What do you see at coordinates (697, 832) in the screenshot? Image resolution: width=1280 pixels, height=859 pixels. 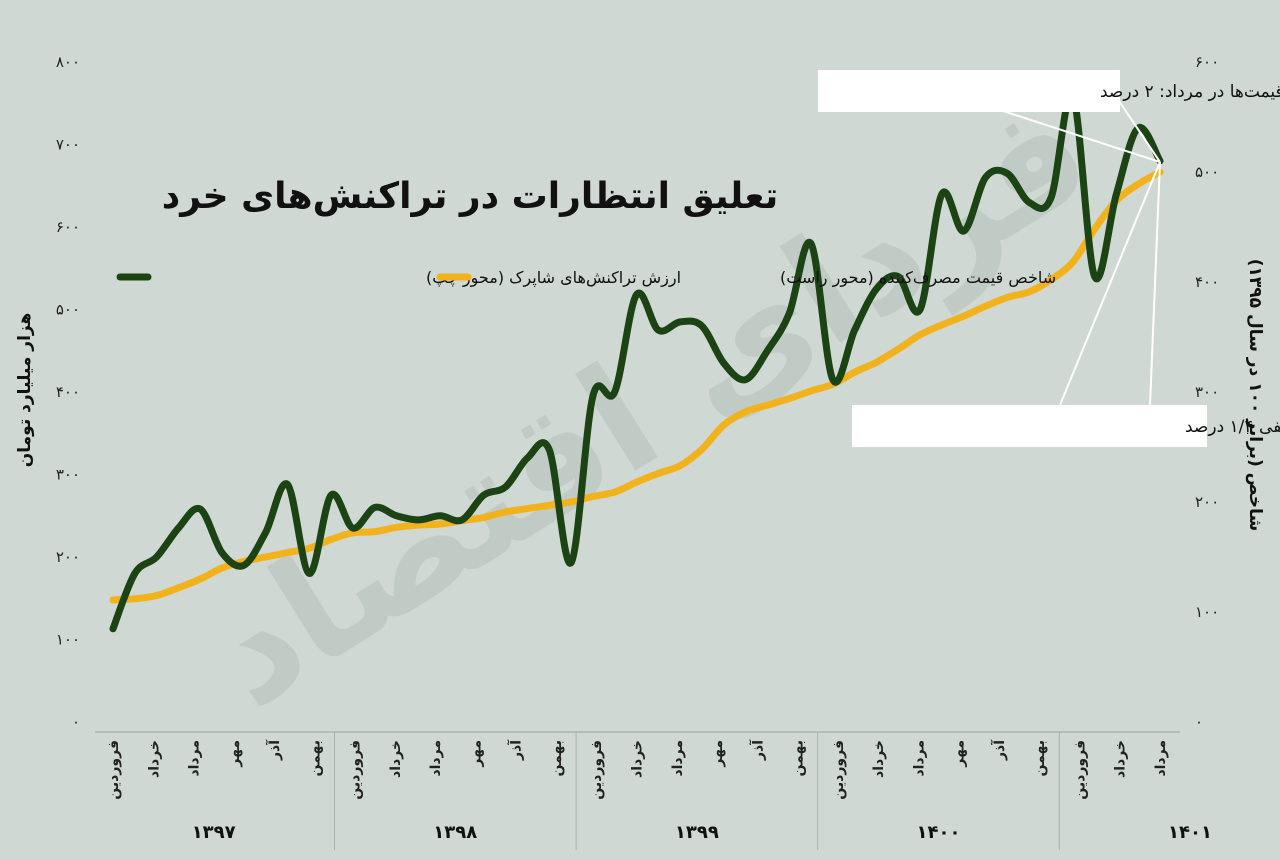 I see `year-label: ۱۳۹۹` at bounding box center [697, 832].